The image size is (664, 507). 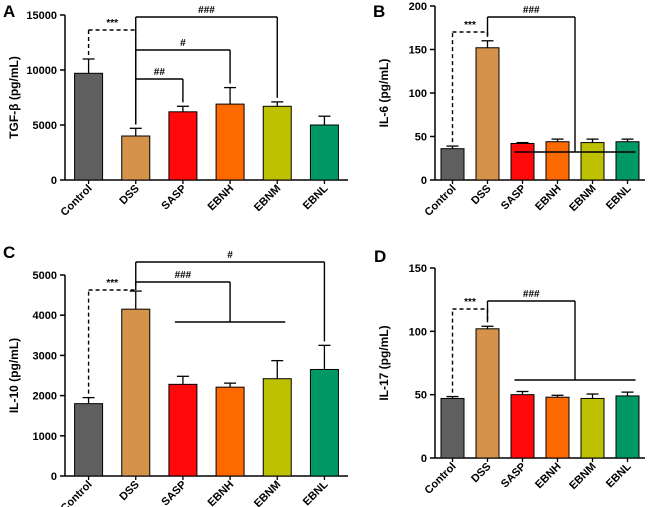 What do you see at coordinates (421, 138) in the screenshot?
I see `y-tick-label-b: 50` at bounding box center [421, 138].